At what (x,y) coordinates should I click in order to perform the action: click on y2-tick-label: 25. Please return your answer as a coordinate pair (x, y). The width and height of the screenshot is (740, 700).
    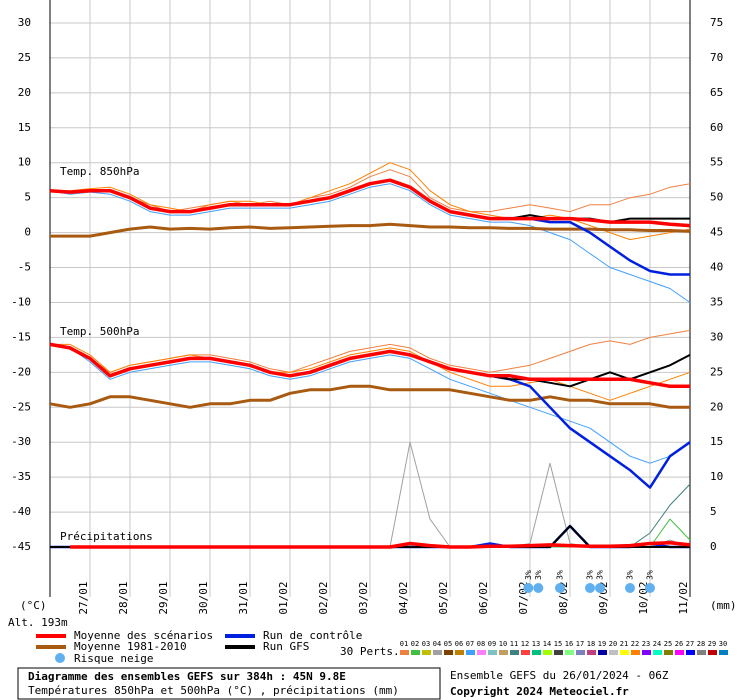
    Looking at the image, I should click on (716, 371).